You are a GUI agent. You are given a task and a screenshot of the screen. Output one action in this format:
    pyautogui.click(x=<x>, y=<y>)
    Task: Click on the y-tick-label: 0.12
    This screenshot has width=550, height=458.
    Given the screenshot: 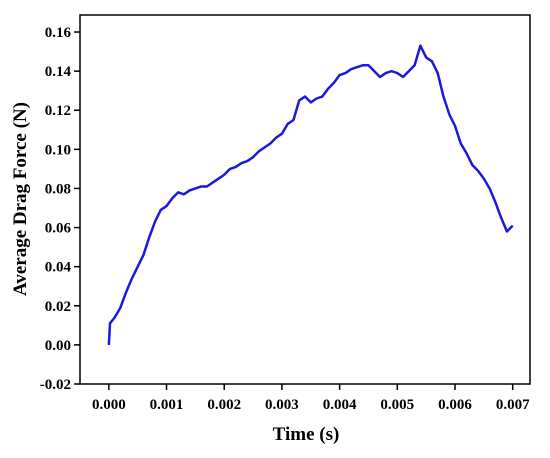 What is the action you would take?
    pyautogui.click(x=58, y=111)
    